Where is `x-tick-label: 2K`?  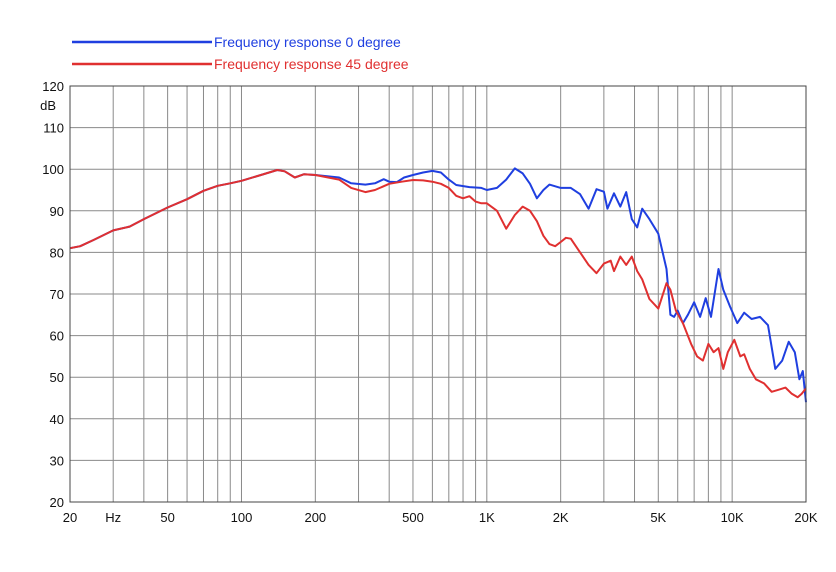
x-tick-label: 2K is located at coordinates (561, 517).